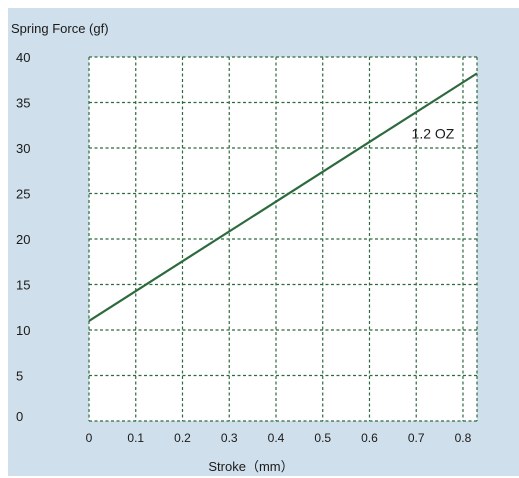 This screenshot has height=478, width=519. I want to click on x-tick-label: 0.6, so click(369, 438).